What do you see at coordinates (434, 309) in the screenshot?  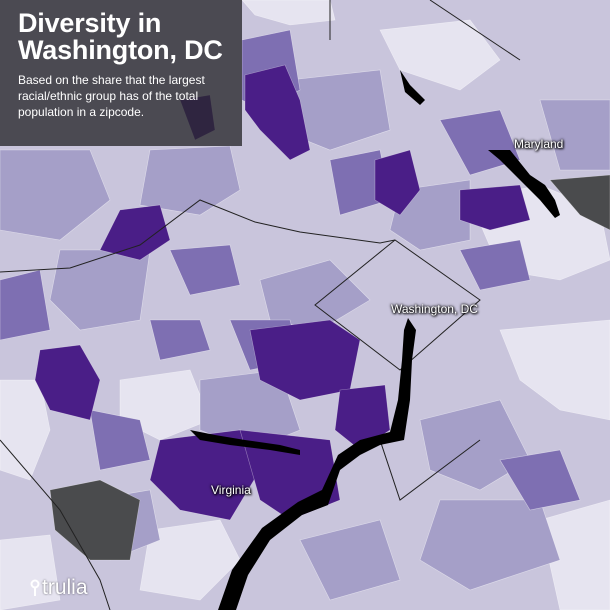 I see `label-washington-dc: Washington, DC` at bounding box center [434, 309].